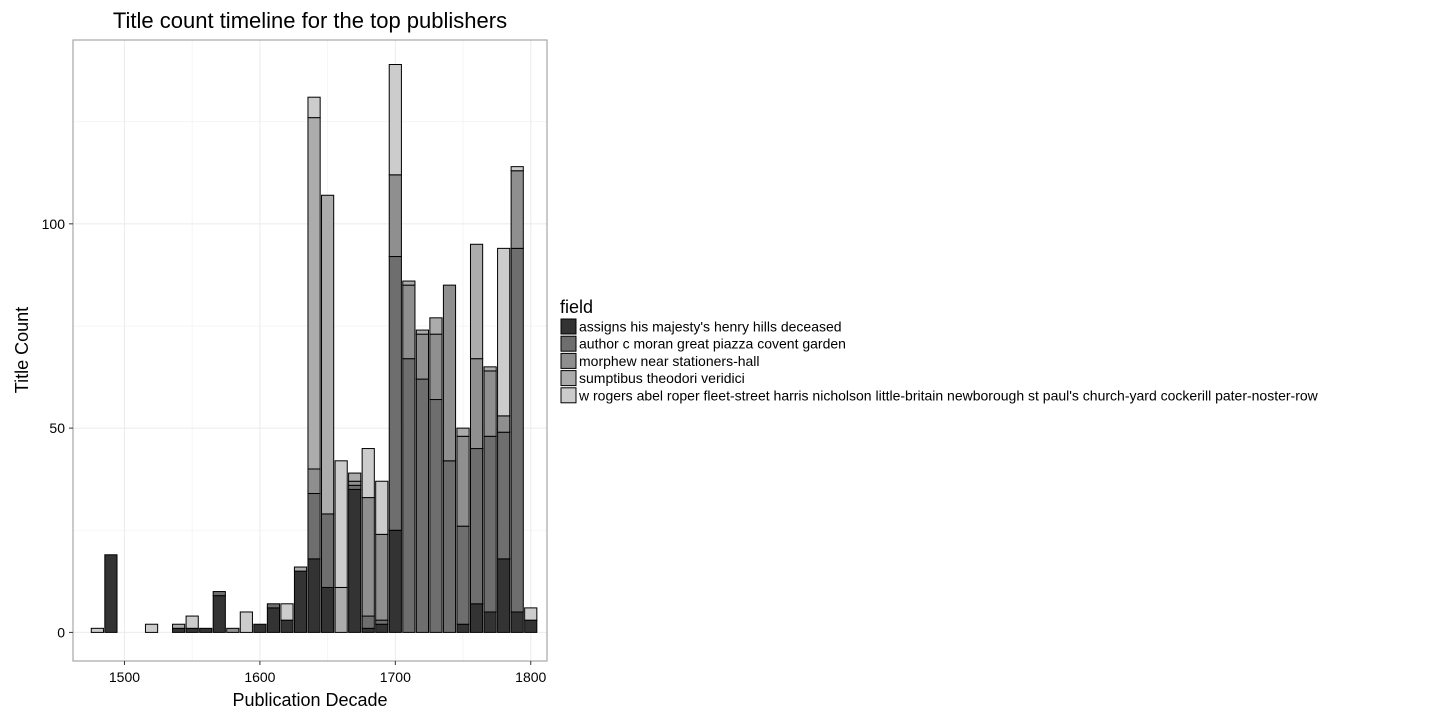 Image resolution: width=1440 pixels, height=720 pixels. Describe the element at coordinates (395, 677) in the screenshot. I see `x-tick-label: 1700` at that location.